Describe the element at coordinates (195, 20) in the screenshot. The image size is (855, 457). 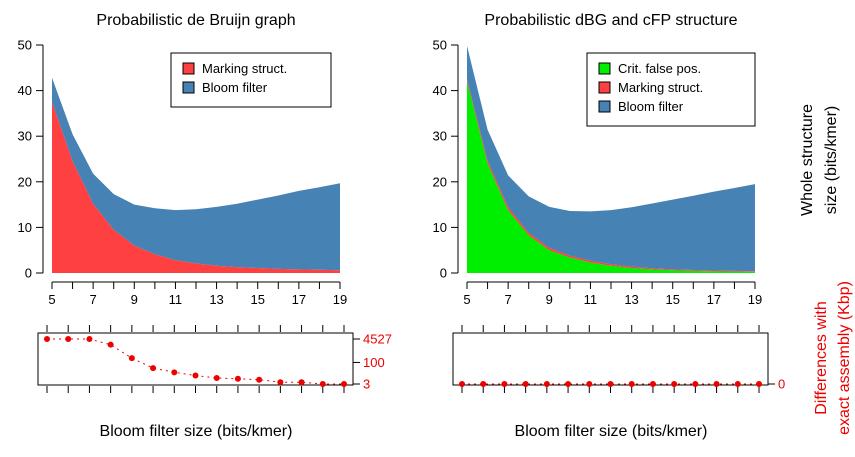
I see `chart-title-left: Probabilistic de Bruijn graph` at that location.